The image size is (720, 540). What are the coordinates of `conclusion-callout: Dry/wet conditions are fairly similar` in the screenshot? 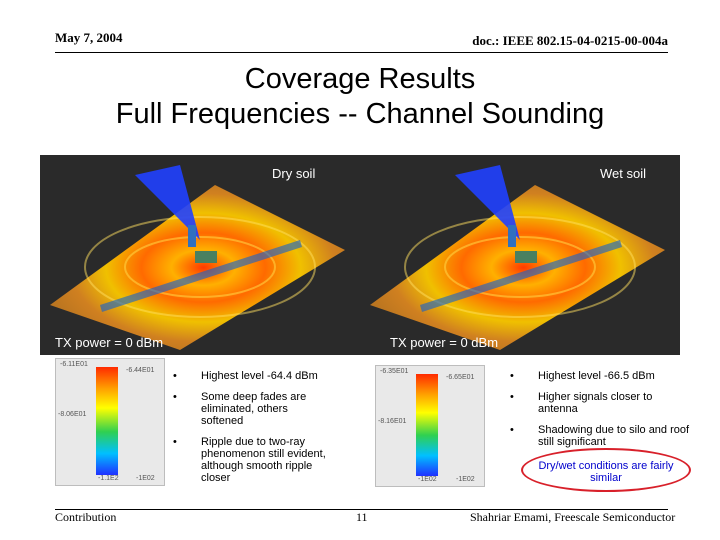 It's located at (606, 470).